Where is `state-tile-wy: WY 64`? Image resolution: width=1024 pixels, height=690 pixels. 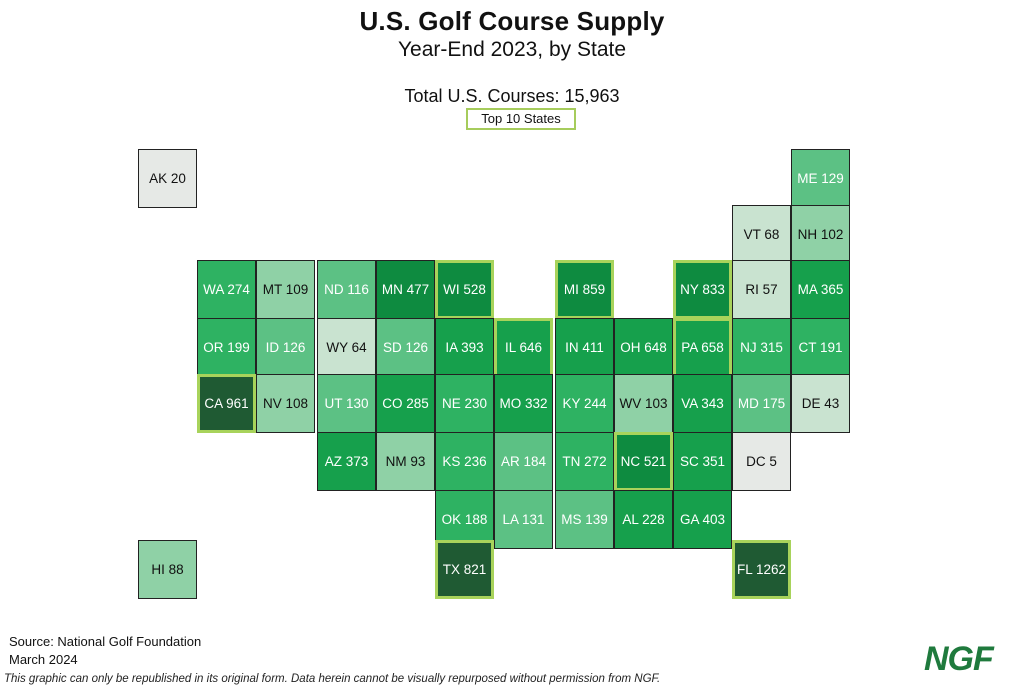
state-tile-wy: WY 64 is located at coordinates (346, 347).